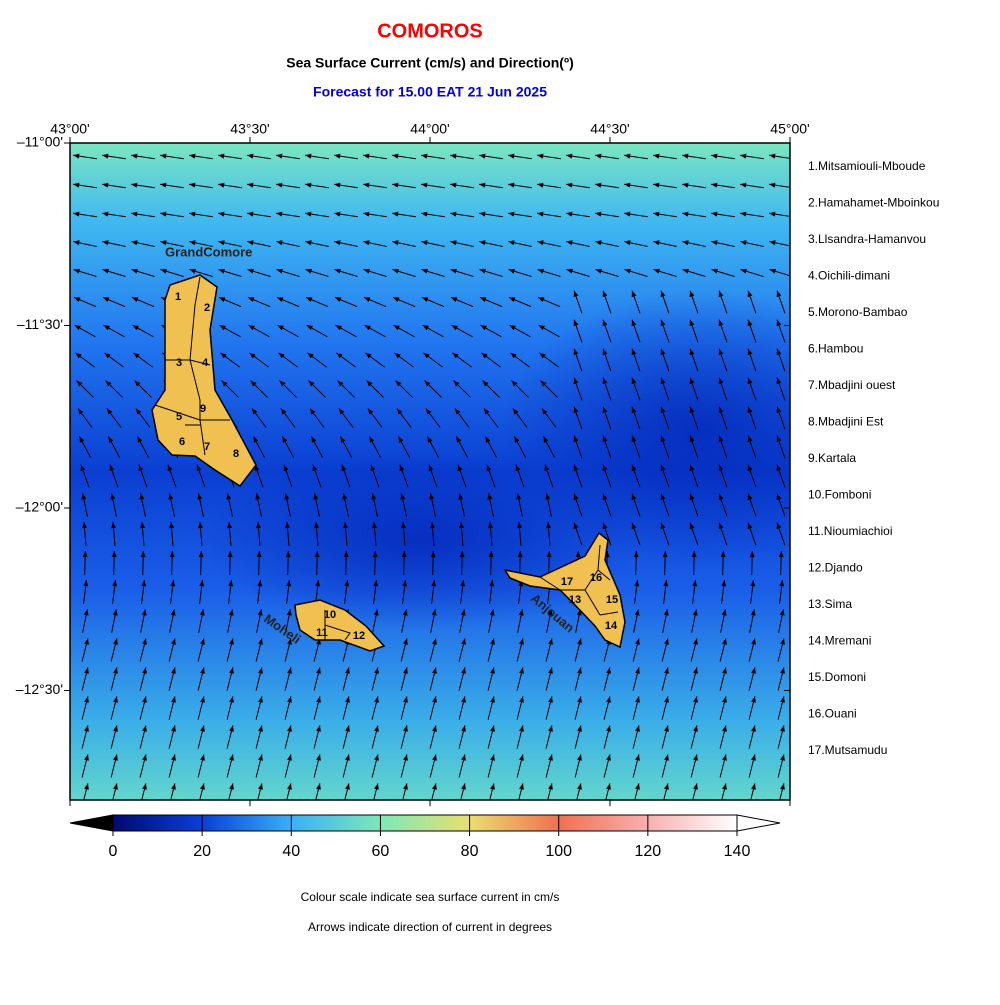 The image size is (1000, 1005). I want to click on y-tick-label: –12°00', so click(39, 507).